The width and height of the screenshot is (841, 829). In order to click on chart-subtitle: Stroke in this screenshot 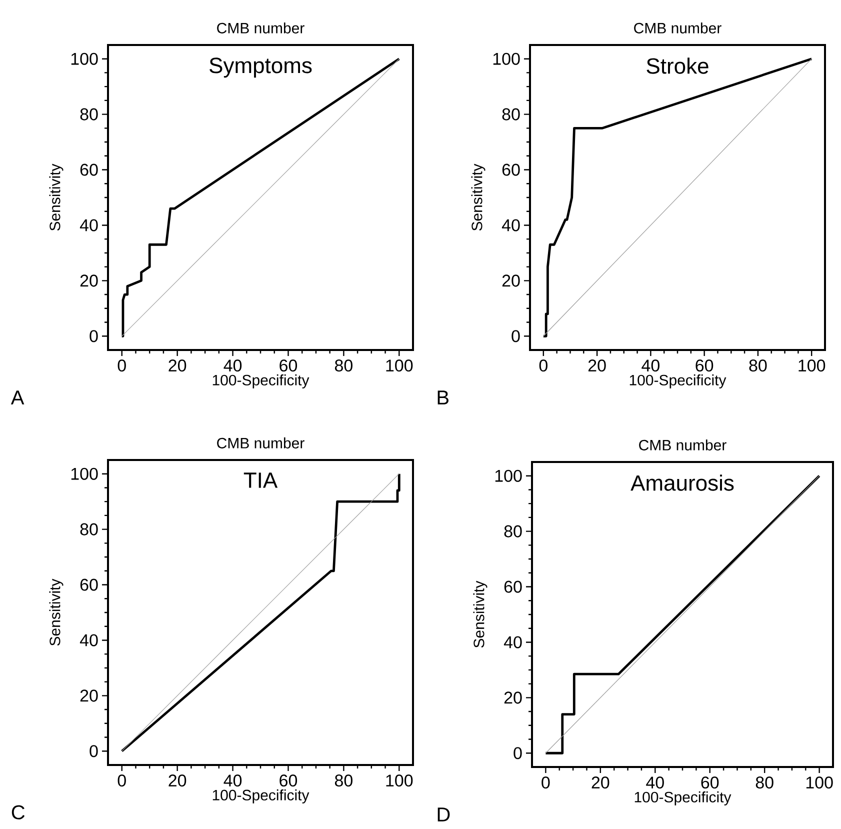, I will do `click(677, 66)`.